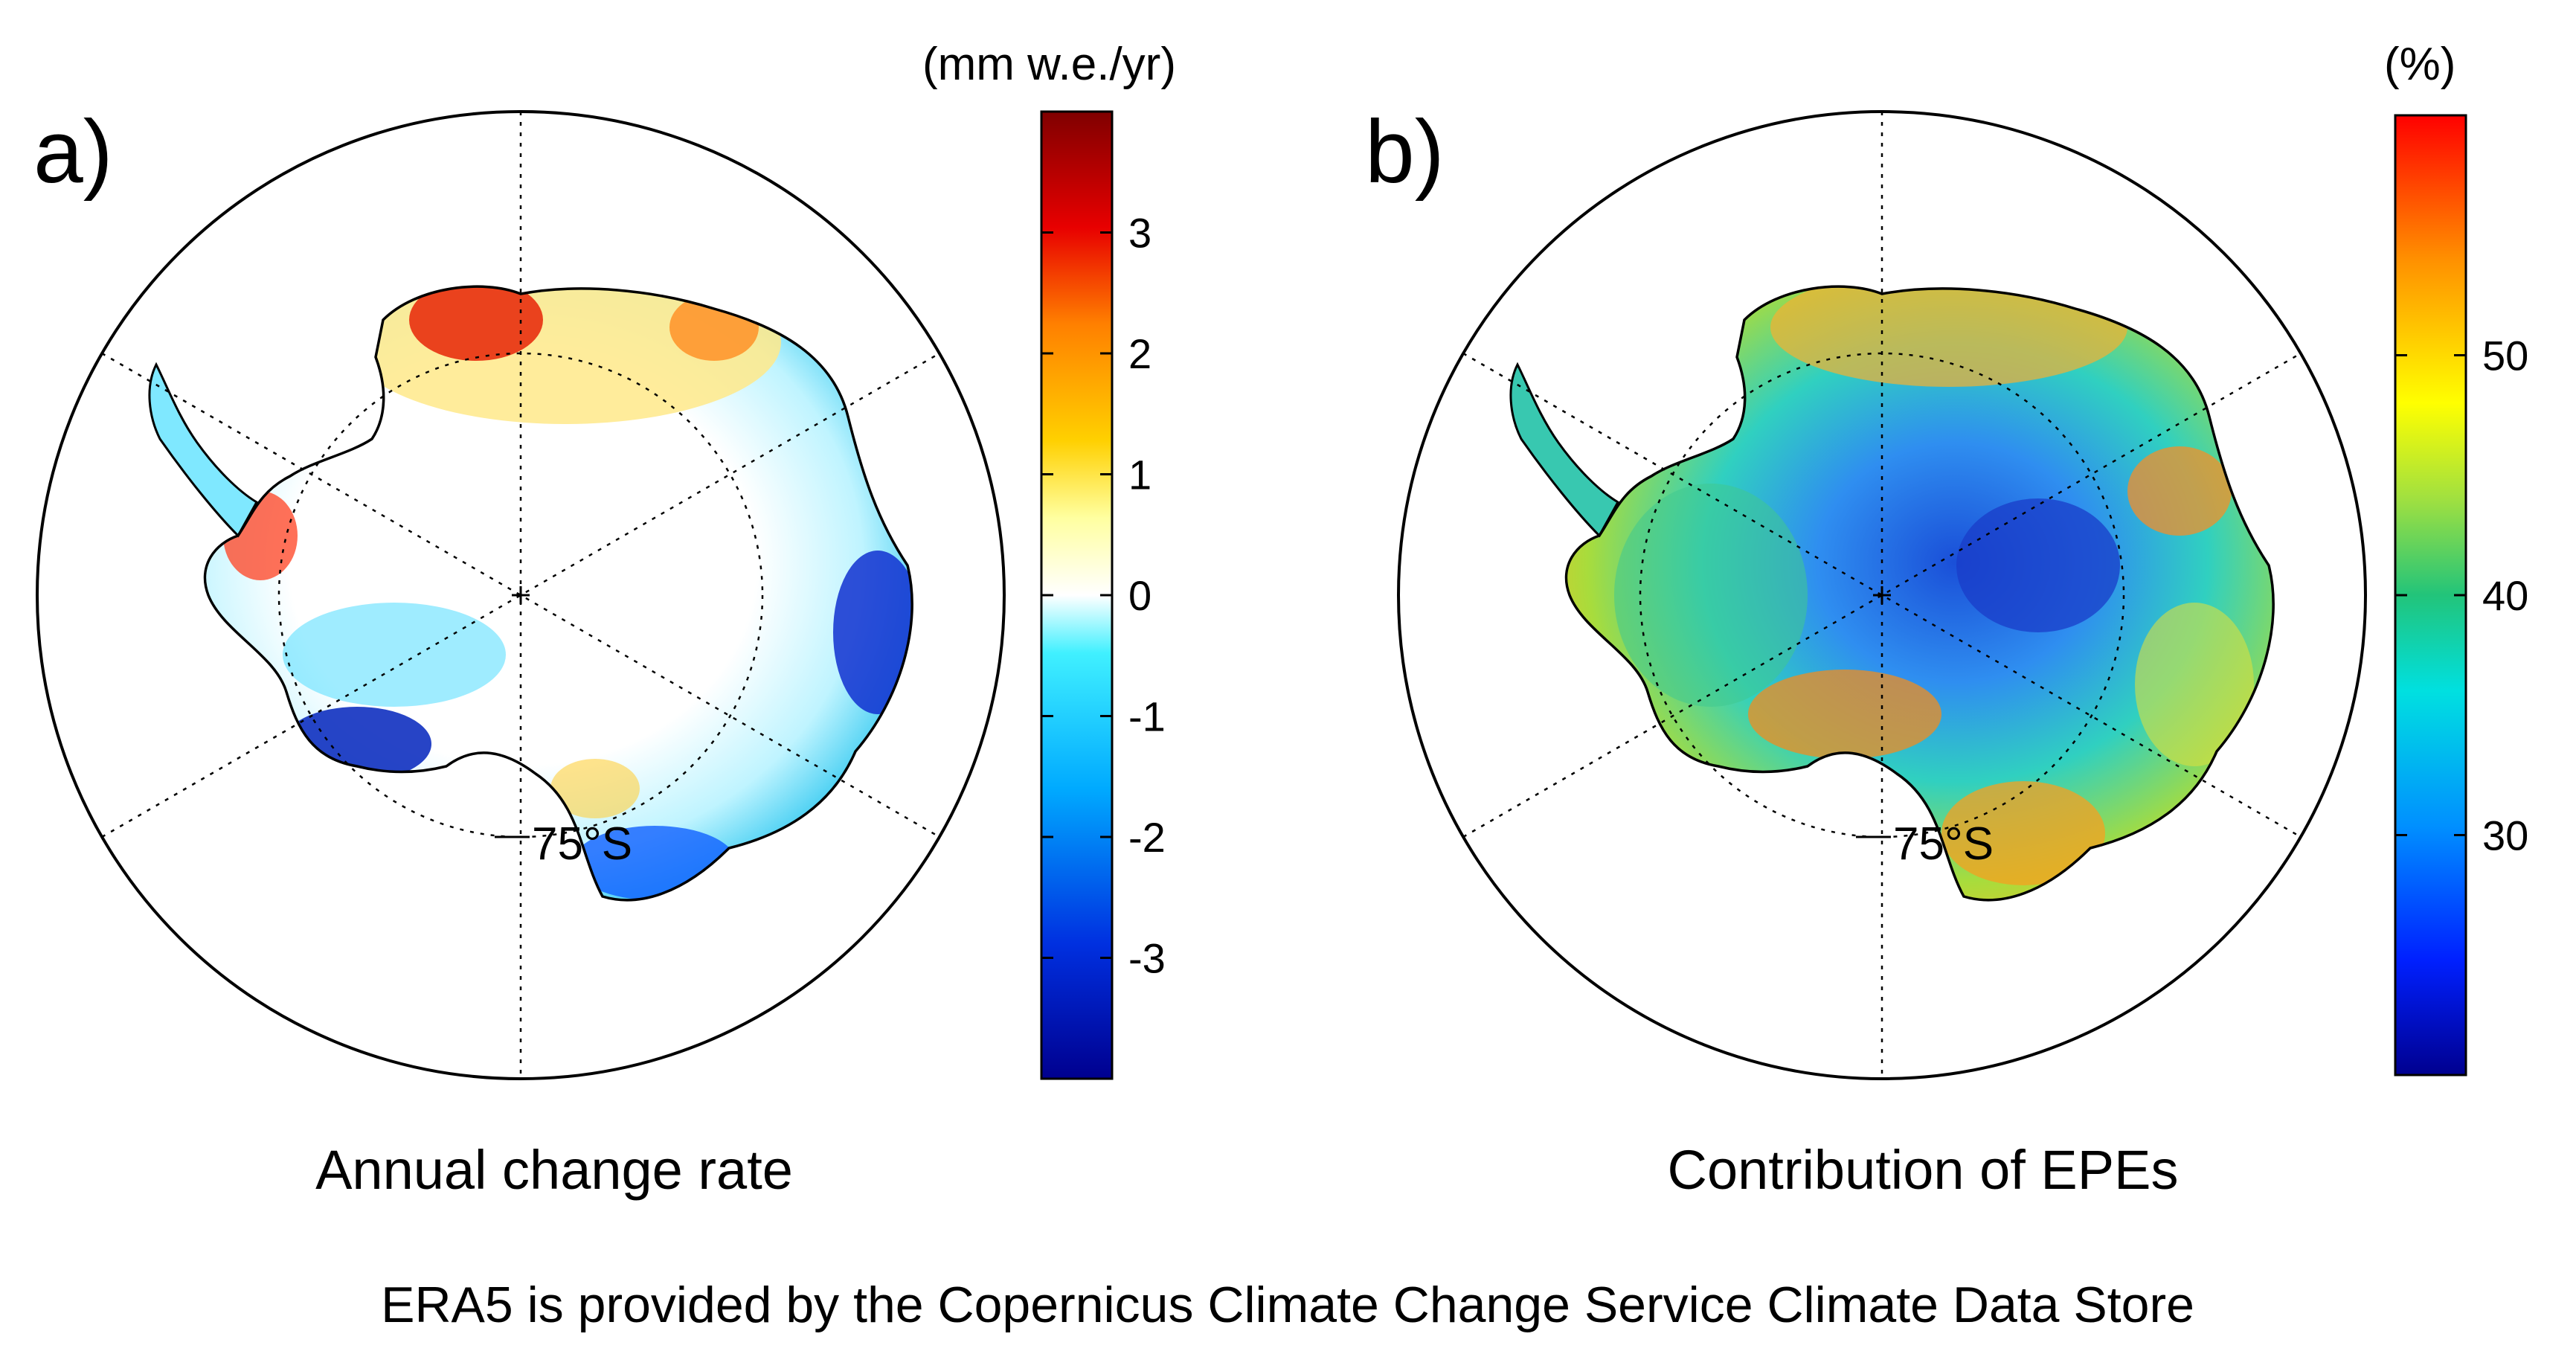 The height and width of the screenshot is (1354, 2576). Describe the element at coordinates (1049, 64) in the screenshot. I see `panel-a-colorbar-unit: (mm w.e./yr)` at that location.